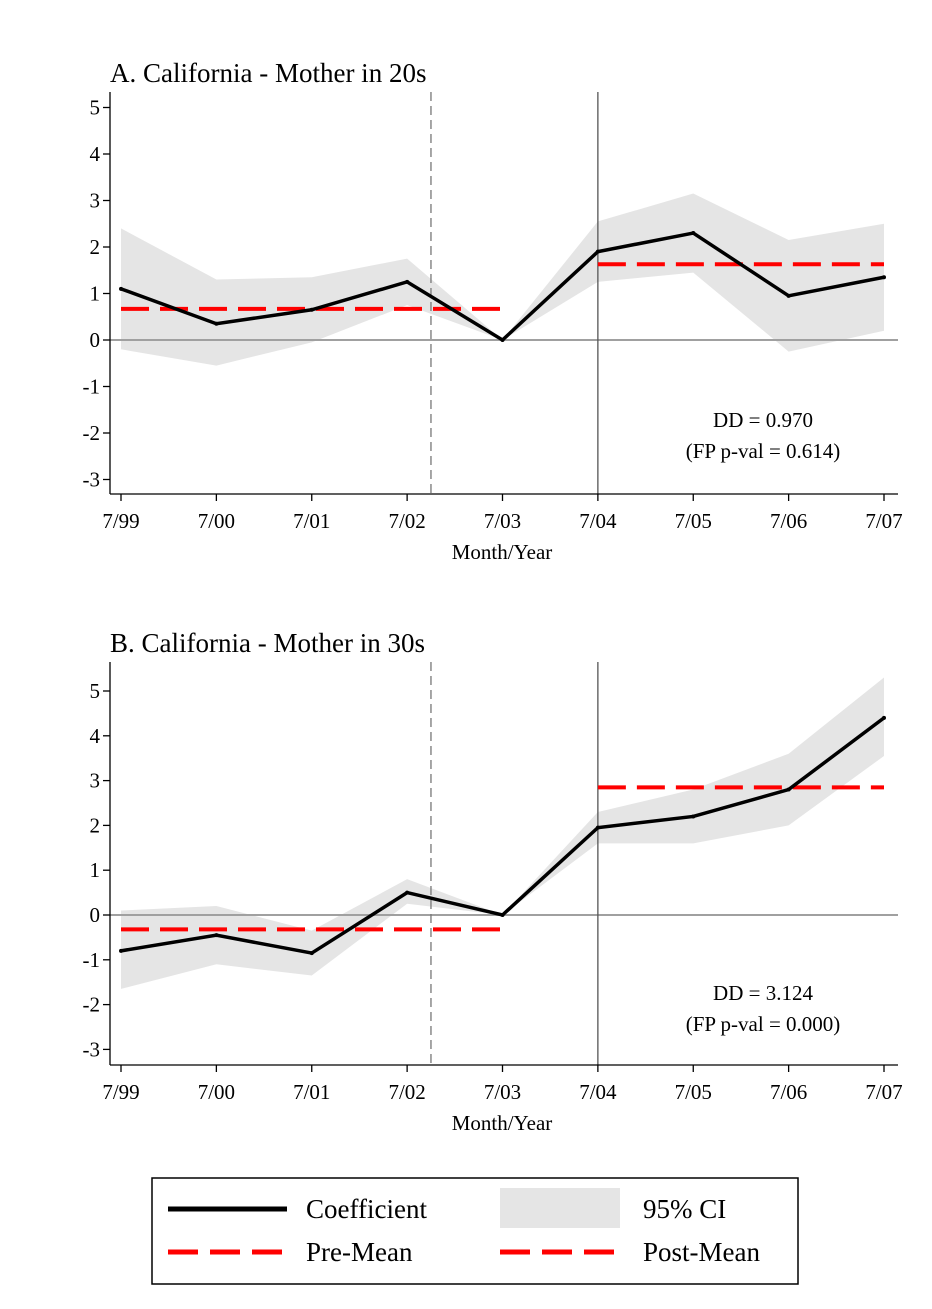 The image size is (932, 1309). What do you see at coordinates (502, 552) in the screenshot?
I see `panel-a-x-axis-label: Month/Year` at bounding box center [502, 552].